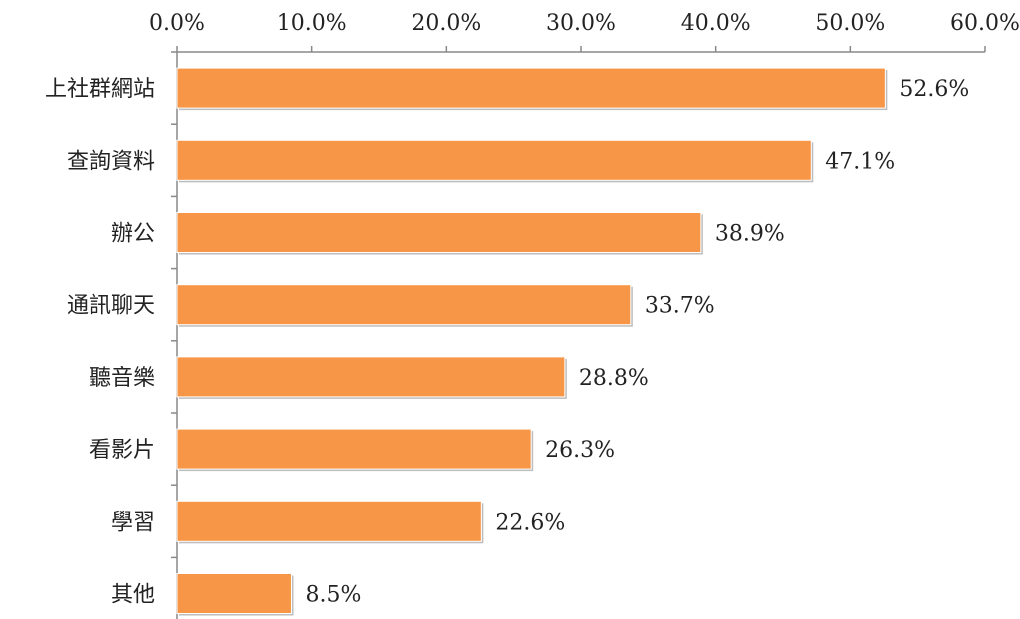 The width and height of the screenshot is (1020, 619). I want to click on x-tick-label: 50.0%, so click(850, 23).